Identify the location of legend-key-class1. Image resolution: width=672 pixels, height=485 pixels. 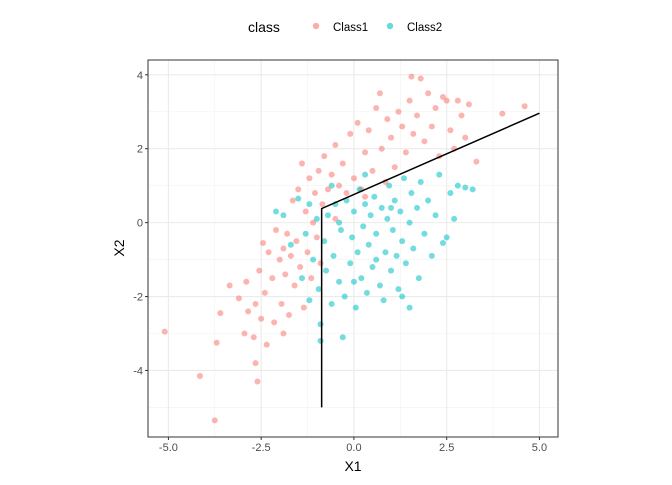
(316, 26).